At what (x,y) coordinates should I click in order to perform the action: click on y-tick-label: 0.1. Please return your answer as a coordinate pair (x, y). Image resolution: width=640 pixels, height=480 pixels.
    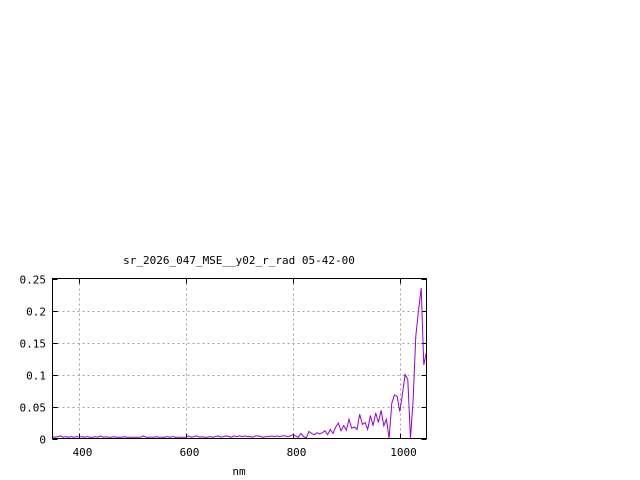
    Looking at the image, I should click on (36, 376).